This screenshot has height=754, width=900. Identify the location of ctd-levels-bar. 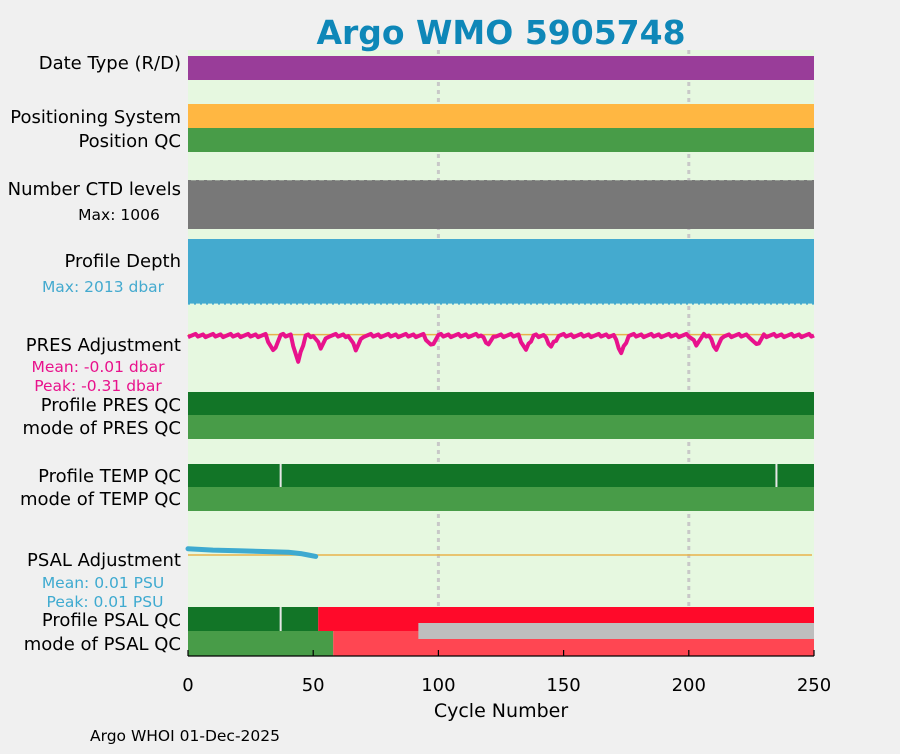
(501, 204).